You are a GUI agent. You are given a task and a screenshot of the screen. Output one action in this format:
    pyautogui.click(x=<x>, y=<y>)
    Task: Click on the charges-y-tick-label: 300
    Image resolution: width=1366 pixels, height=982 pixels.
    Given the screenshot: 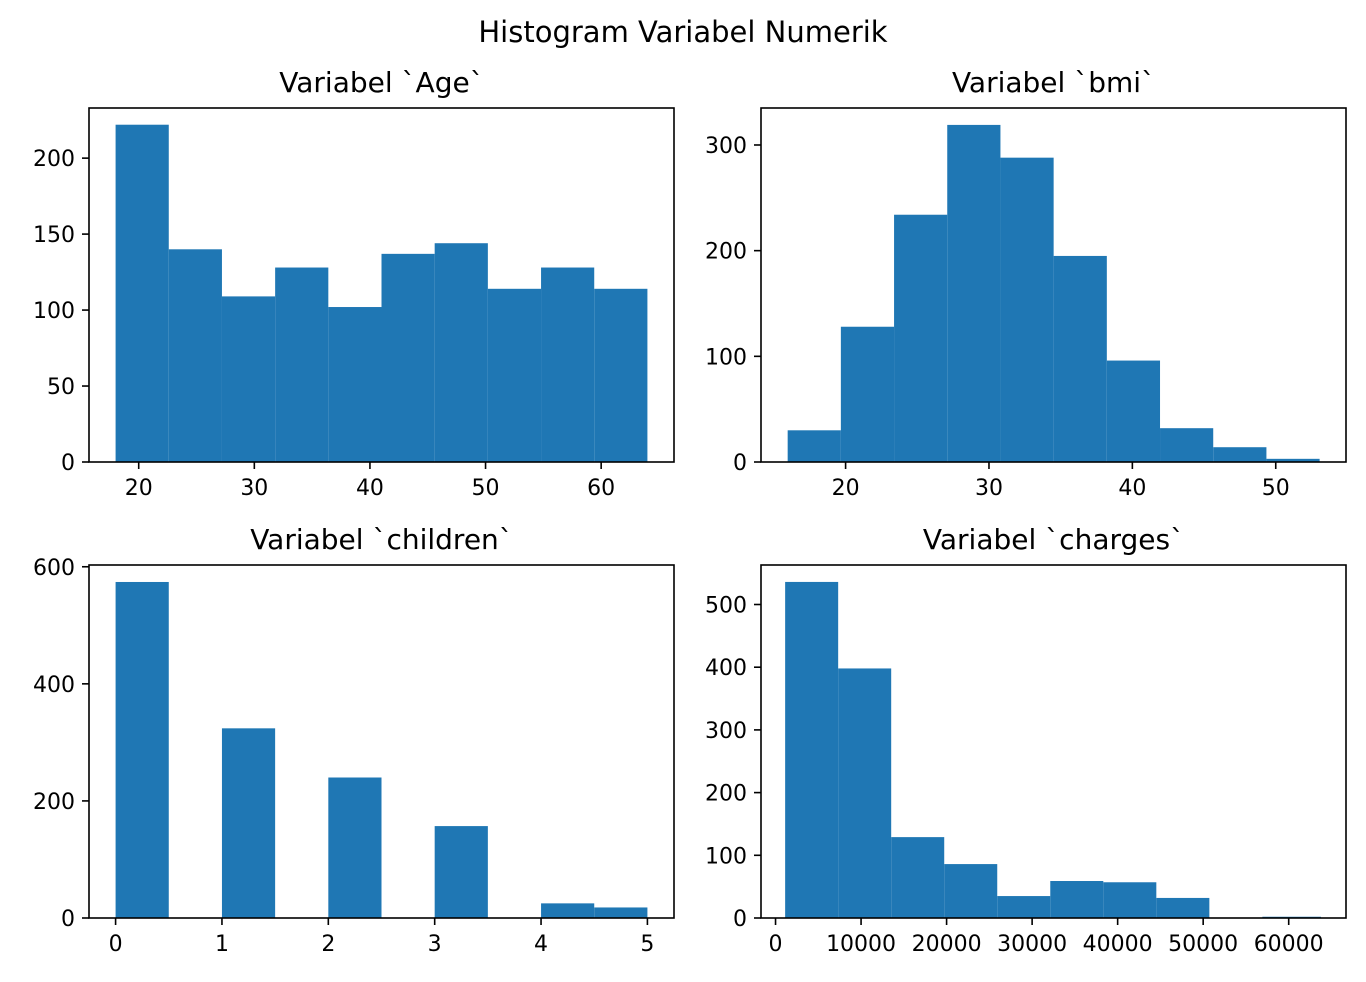 What is the action you would take?
    pyautogui.click(x=726, y=731)
    